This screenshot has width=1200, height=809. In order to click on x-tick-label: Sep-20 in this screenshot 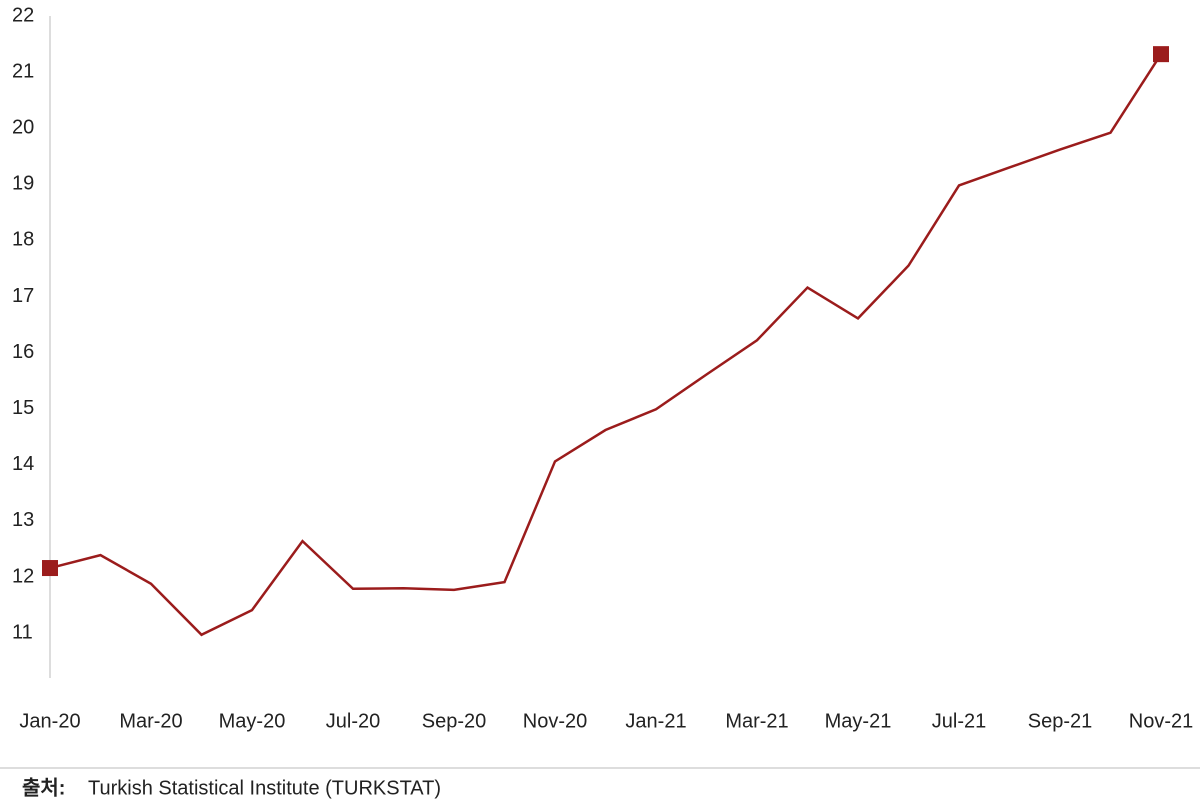, I will do `click(454, 721)`.